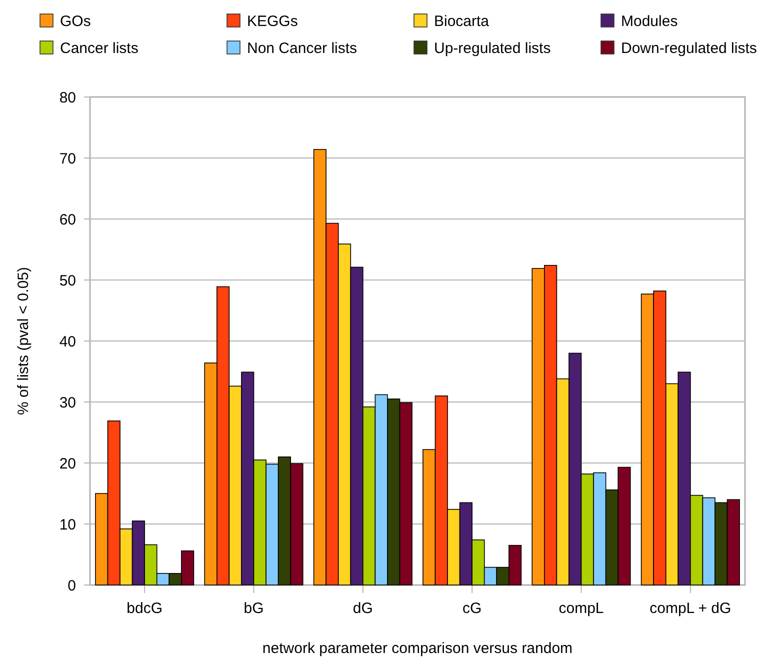  I want to click on legend-label: Modules, so click(649, 21).